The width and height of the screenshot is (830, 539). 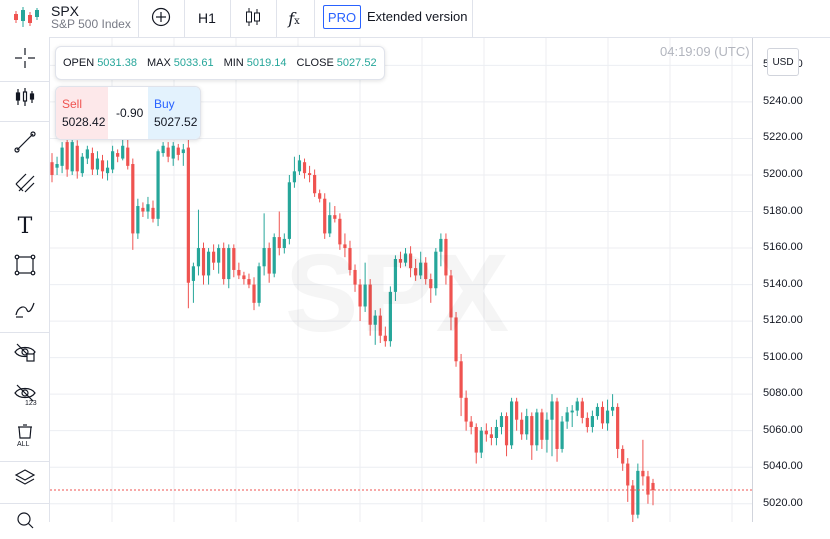 I want to click on close-label: CLOSE, so click(x=315, y=63).